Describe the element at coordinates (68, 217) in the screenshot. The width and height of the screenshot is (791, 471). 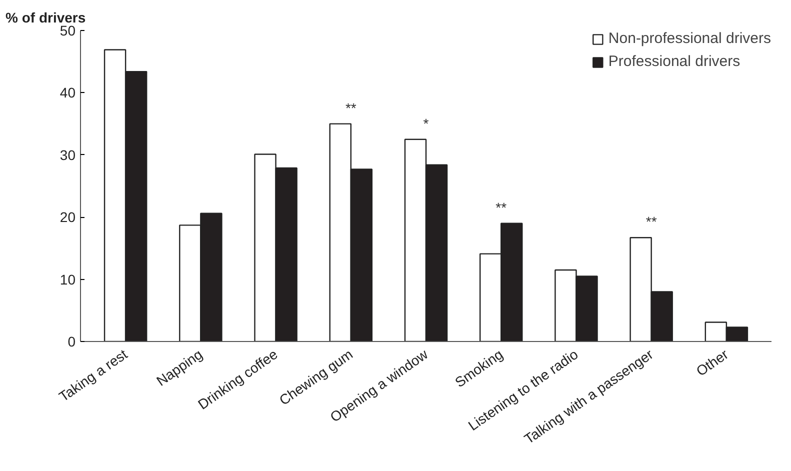
I see `y-tick-label: 20` at that location.